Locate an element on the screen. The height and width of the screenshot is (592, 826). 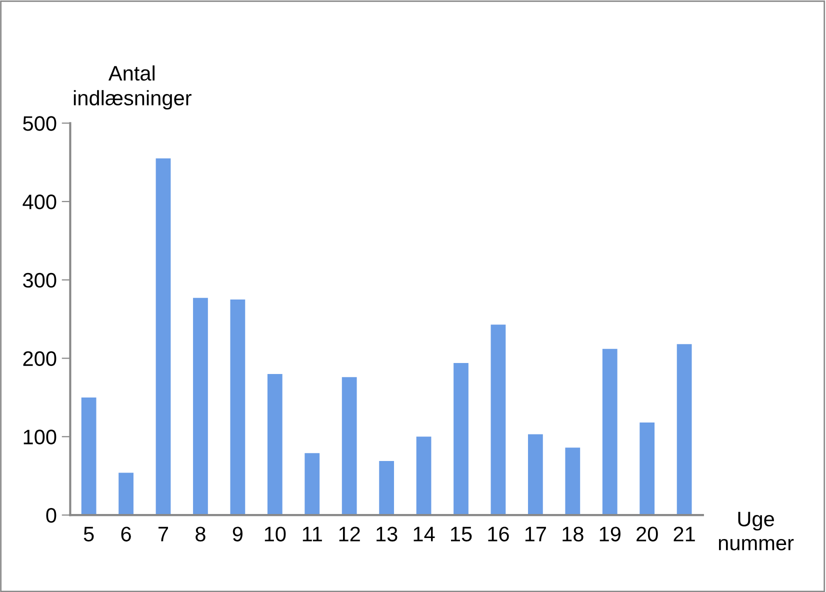
x-tick-label: 16 is located at coordinates (498, 534).